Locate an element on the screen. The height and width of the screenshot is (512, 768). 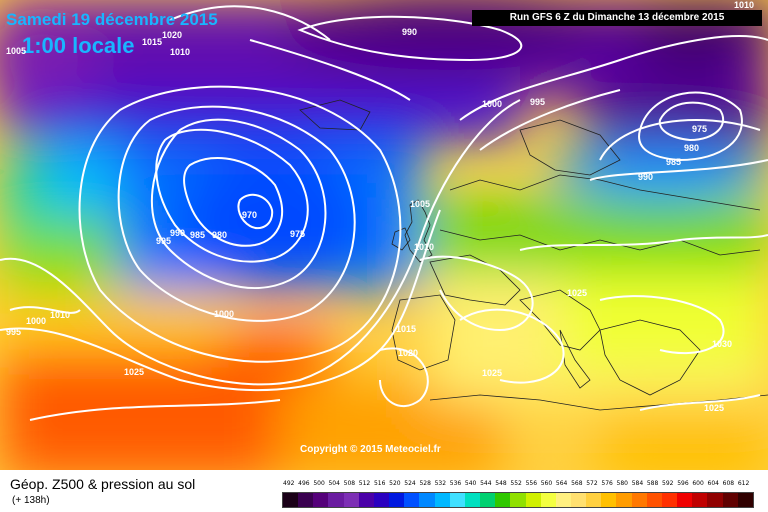
color-scale-label: 612 is located at coordinates (743, 483).